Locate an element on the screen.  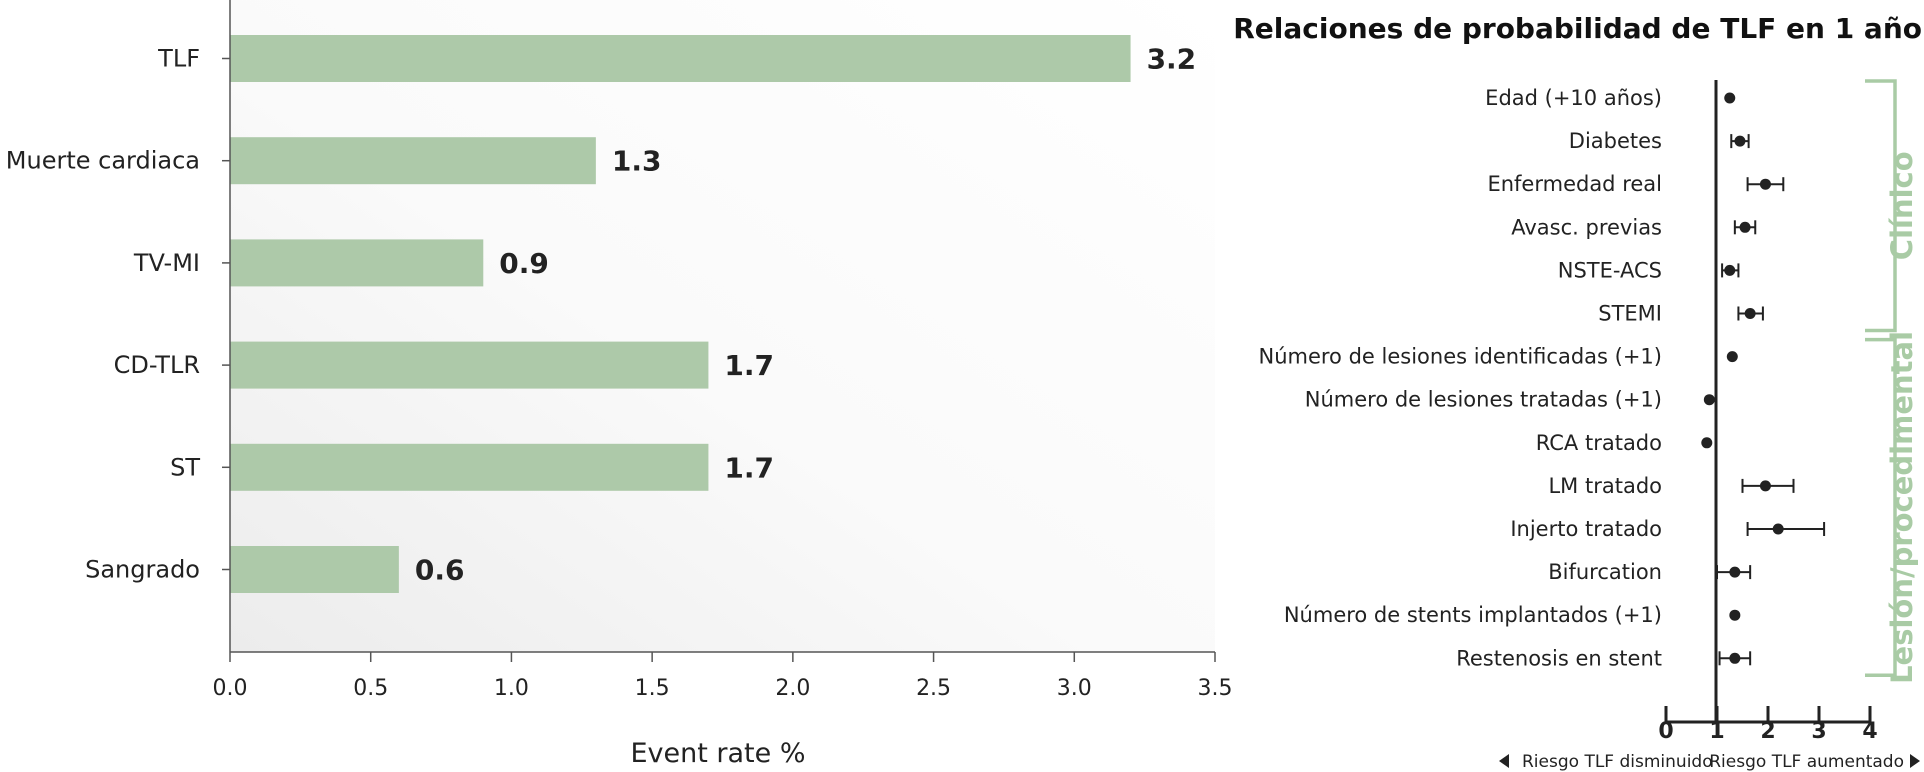
bar-value-label: 0.6 is located at coordinates (440, 570).